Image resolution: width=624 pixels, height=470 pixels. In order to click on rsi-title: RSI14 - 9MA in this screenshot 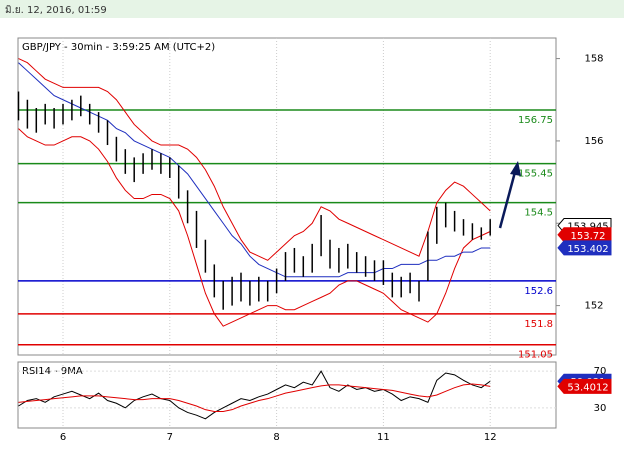, I will do `click(52, 371)`.